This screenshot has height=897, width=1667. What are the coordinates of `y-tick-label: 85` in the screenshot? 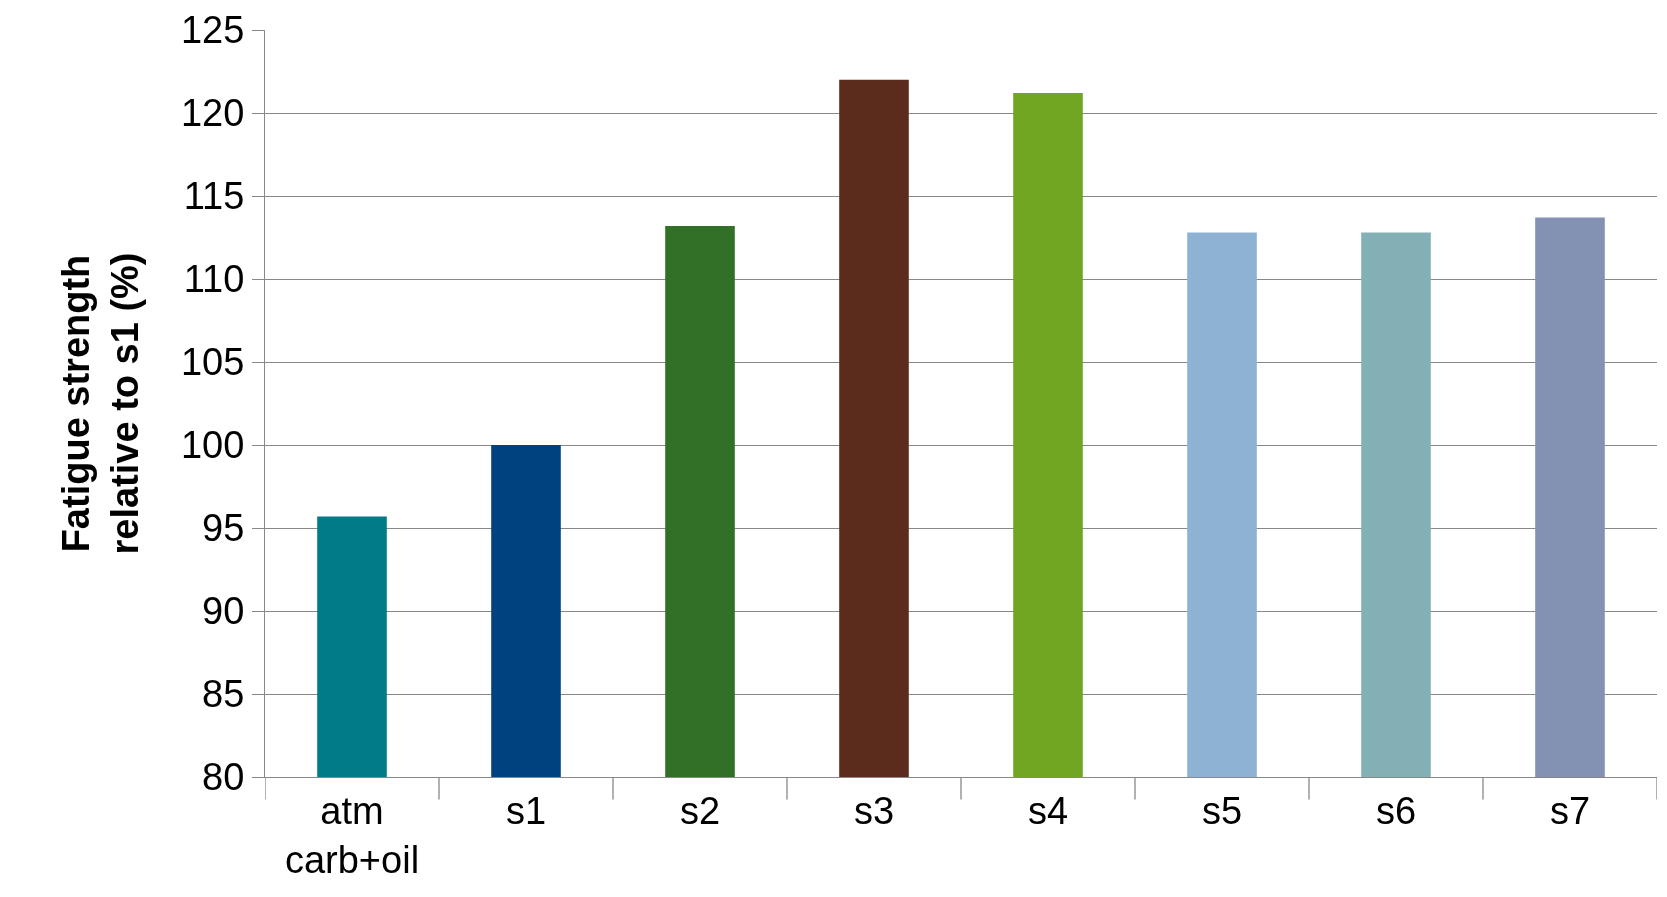 It's located at (223, 694).